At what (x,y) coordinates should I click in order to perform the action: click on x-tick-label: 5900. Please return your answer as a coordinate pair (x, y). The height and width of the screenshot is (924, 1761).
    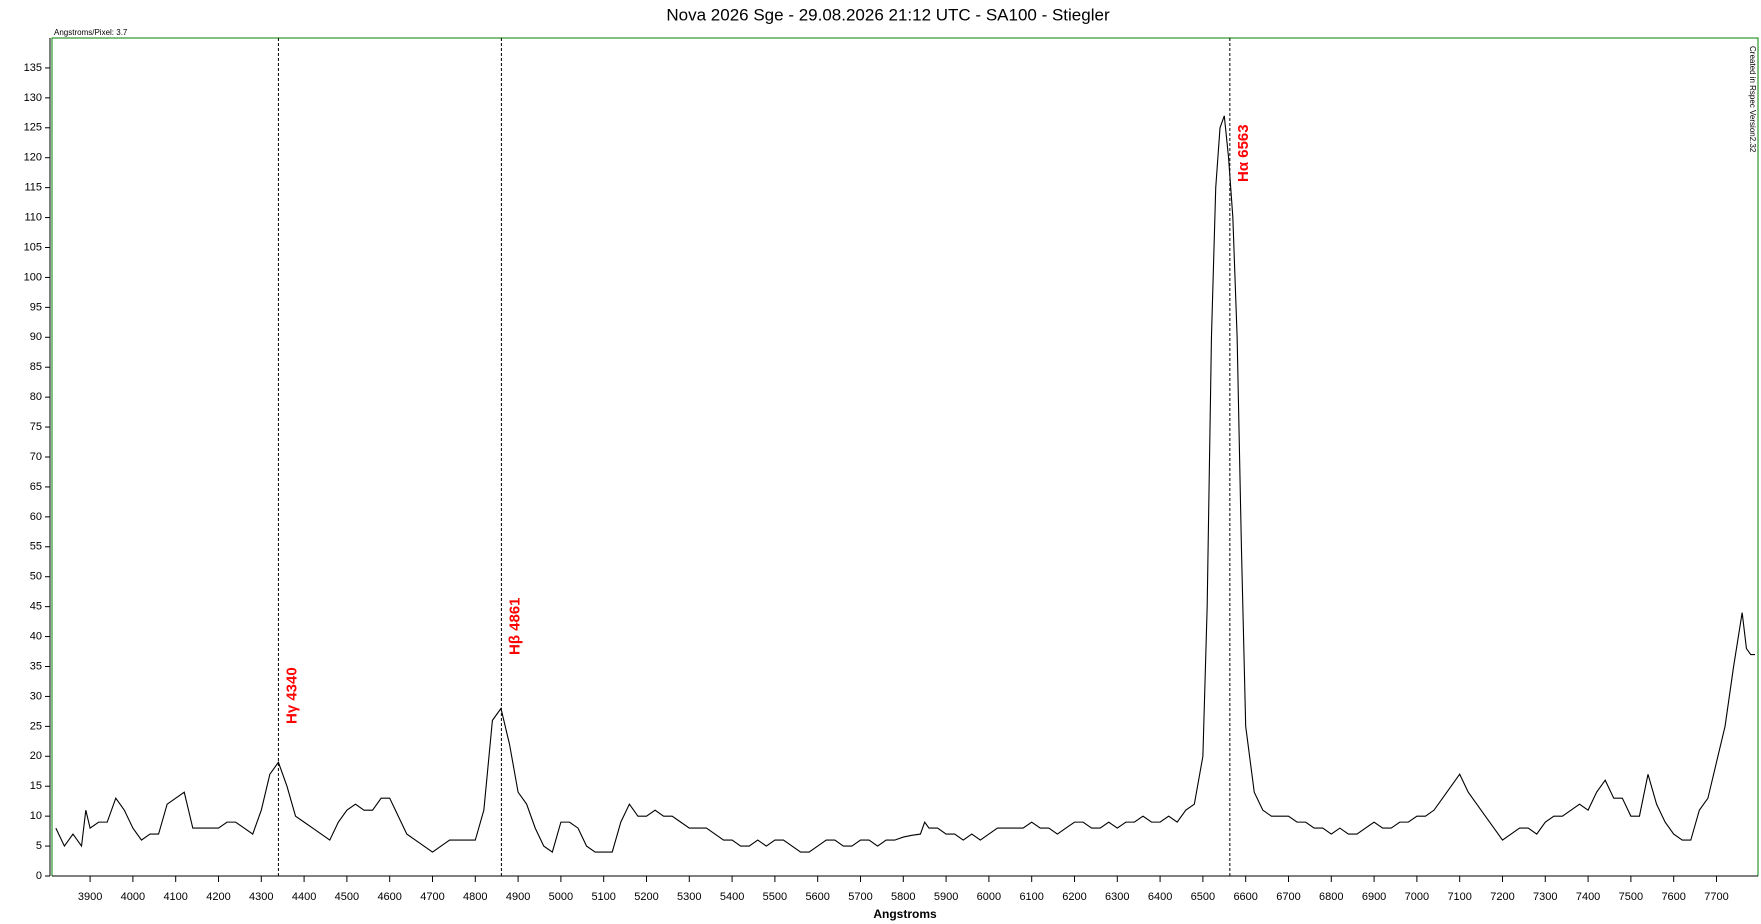
    Looking at the image, I should click on (946, 897).